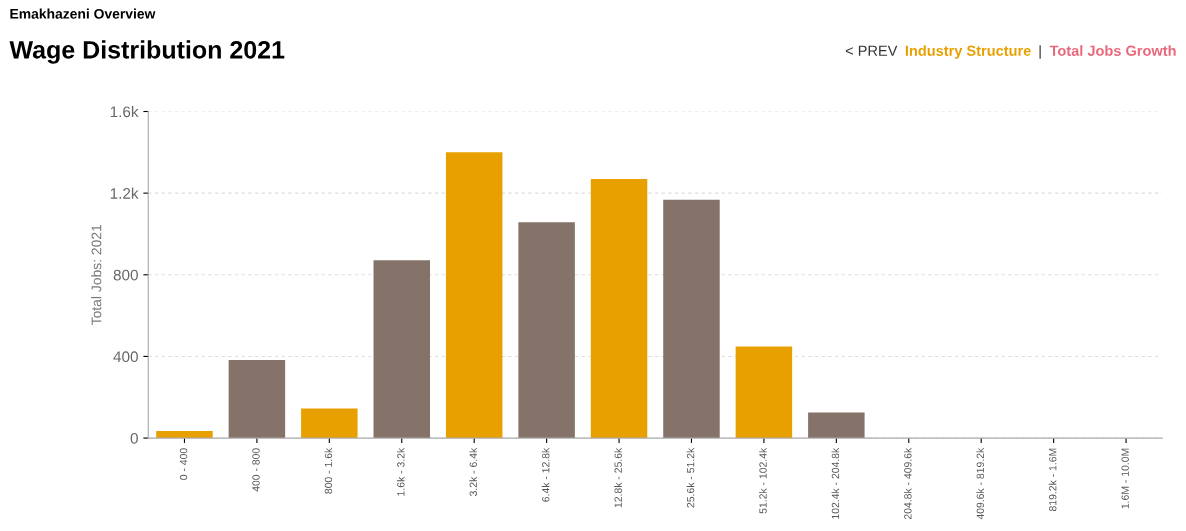 The height and width of the screenshot is (531, 1186). What do you see at coordinates (147, 52) in the screenshot?
I see `chart-title: Wage Distribution 2021` at bounding box center [147, 52].